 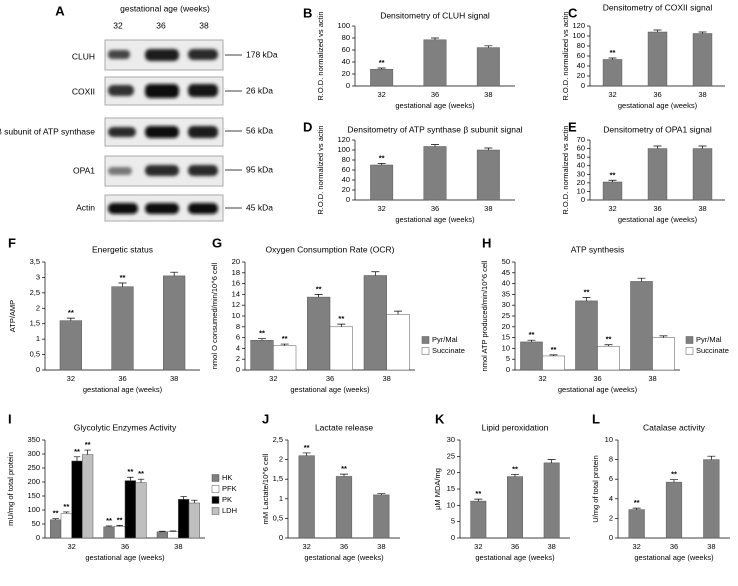 What do you see at coordinates (83, 91) in the screenshot?
I see `protein-label: COXII` at bounding box center [83, 91].